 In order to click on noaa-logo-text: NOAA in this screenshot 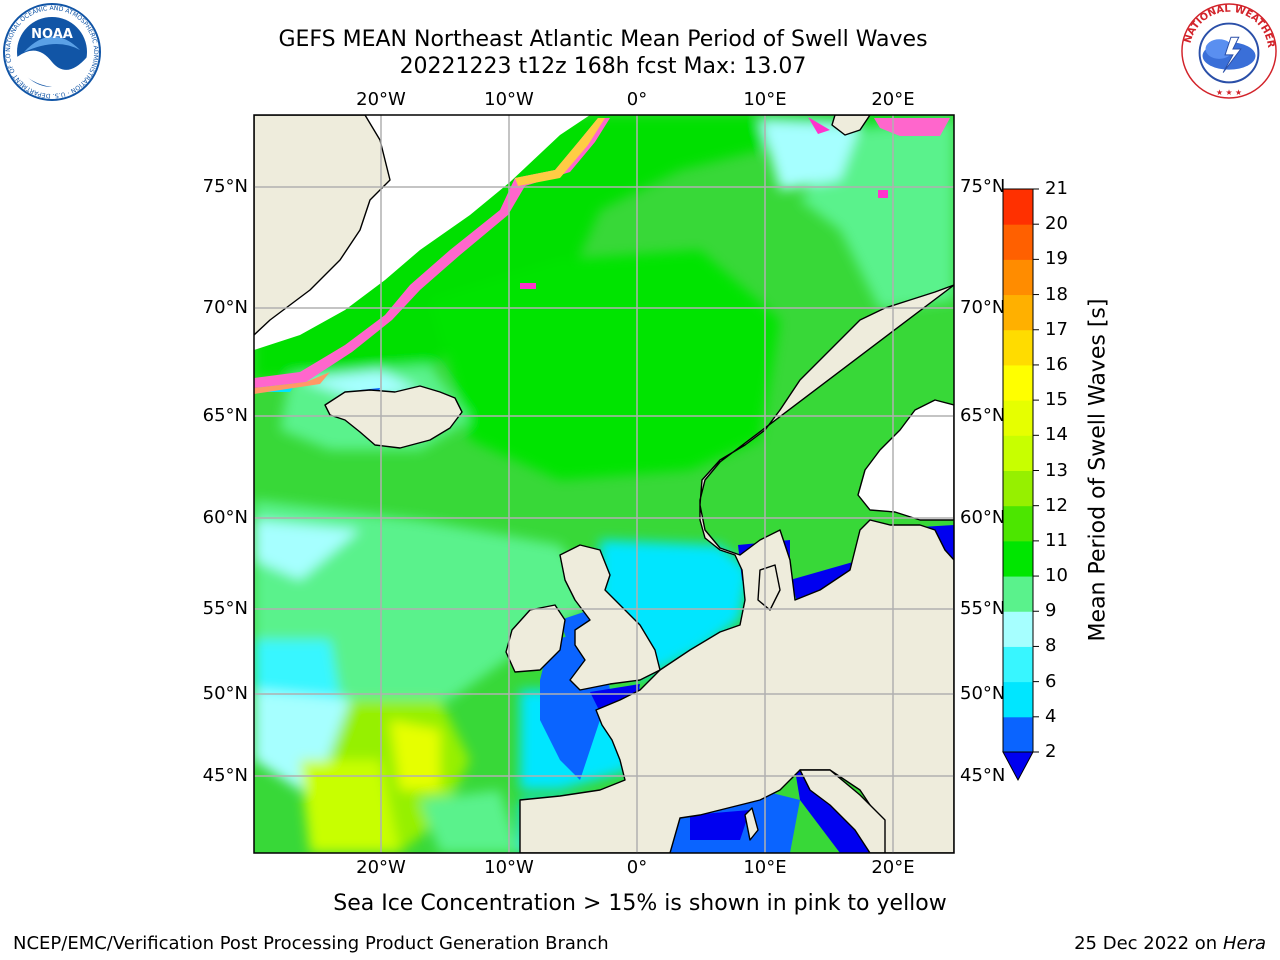, I will do `click(52, 34)`.